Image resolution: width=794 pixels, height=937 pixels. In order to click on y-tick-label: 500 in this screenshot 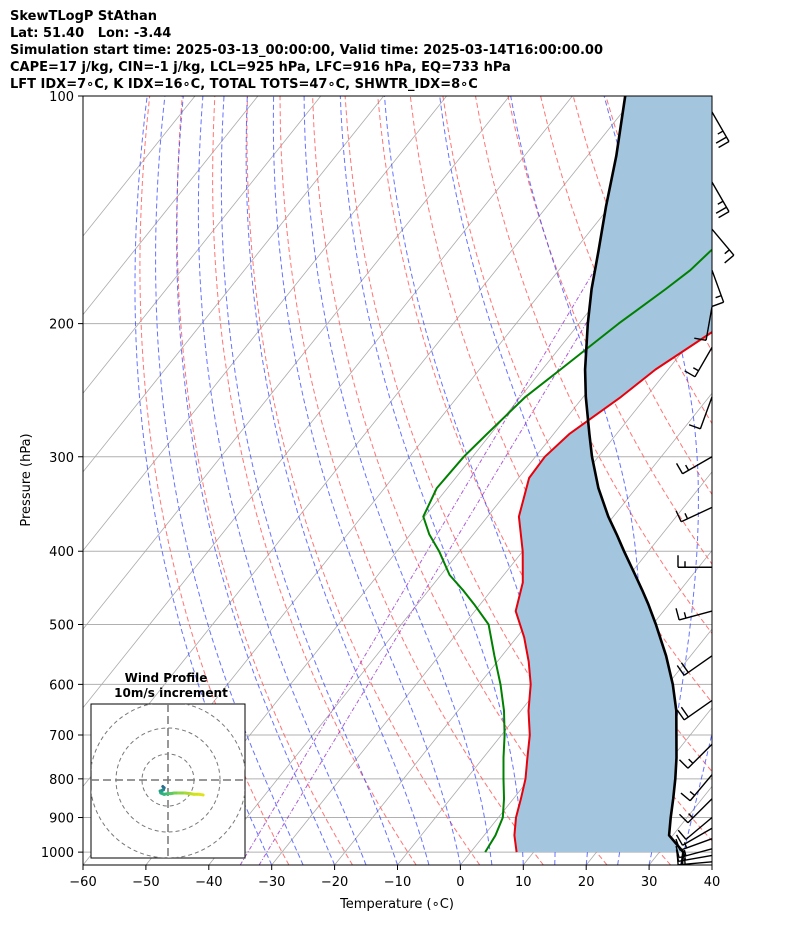, I will do `click(61, 626)`.